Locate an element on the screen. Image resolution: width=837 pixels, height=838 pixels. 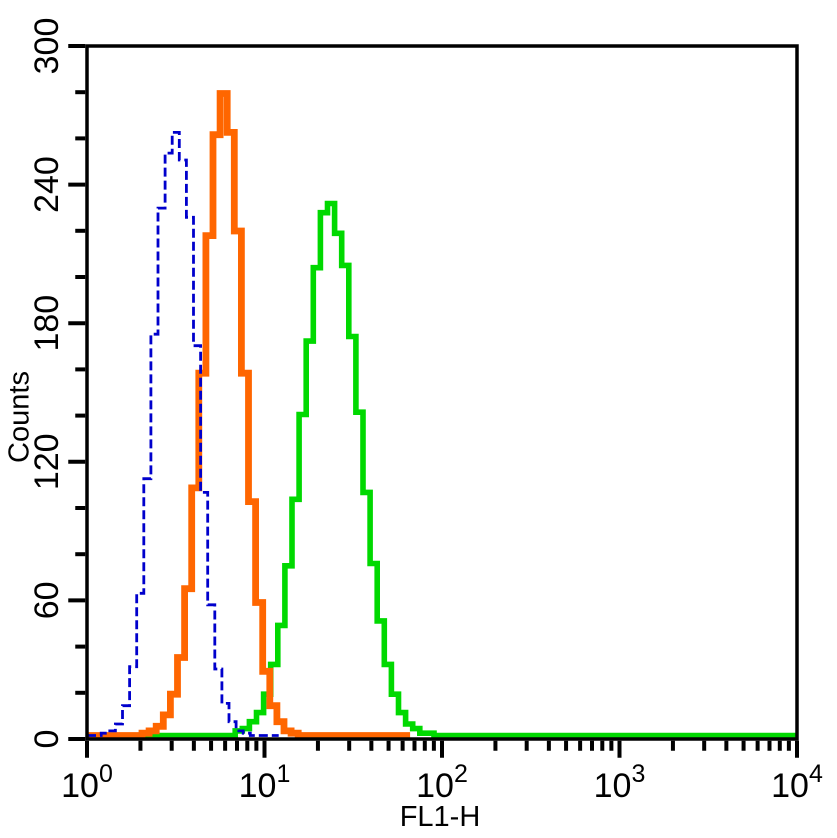
x-axis-title: FL1-H is located at coordinates (440, 817).